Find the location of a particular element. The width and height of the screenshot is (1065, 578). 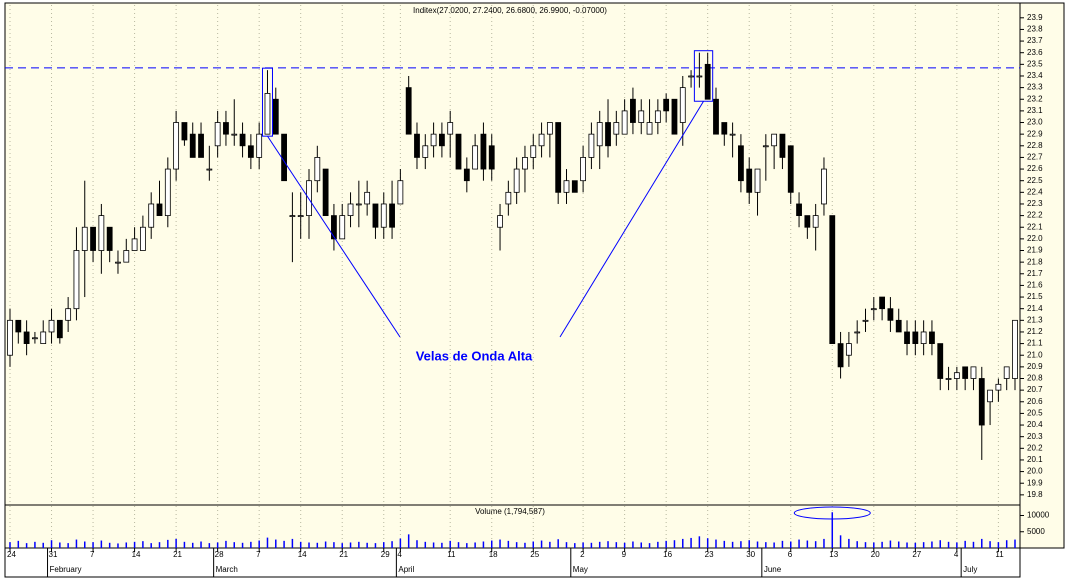

y-tick-label: 20.1 is located at coordinates (1035, 459).